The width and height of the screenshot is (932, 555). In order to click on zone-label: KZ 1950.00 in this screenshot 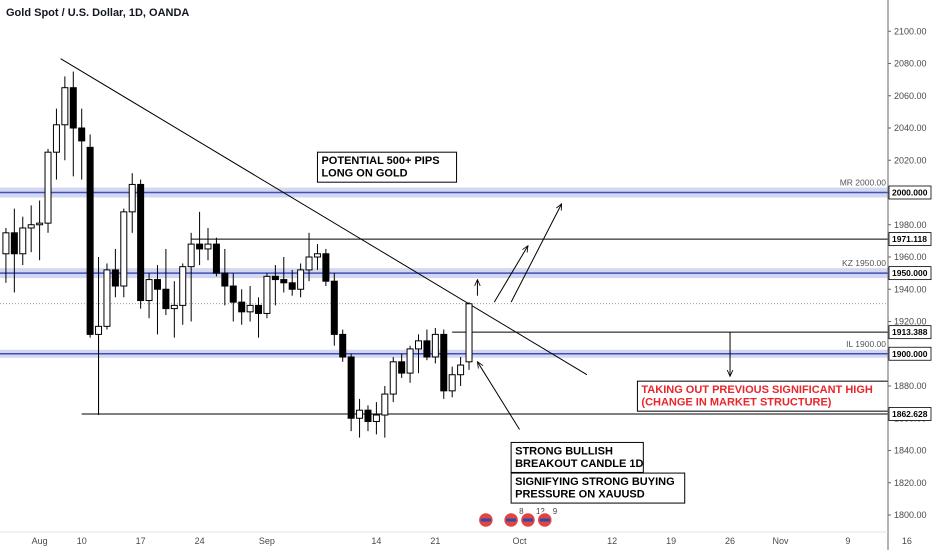, I will do `click(864, 263)`.